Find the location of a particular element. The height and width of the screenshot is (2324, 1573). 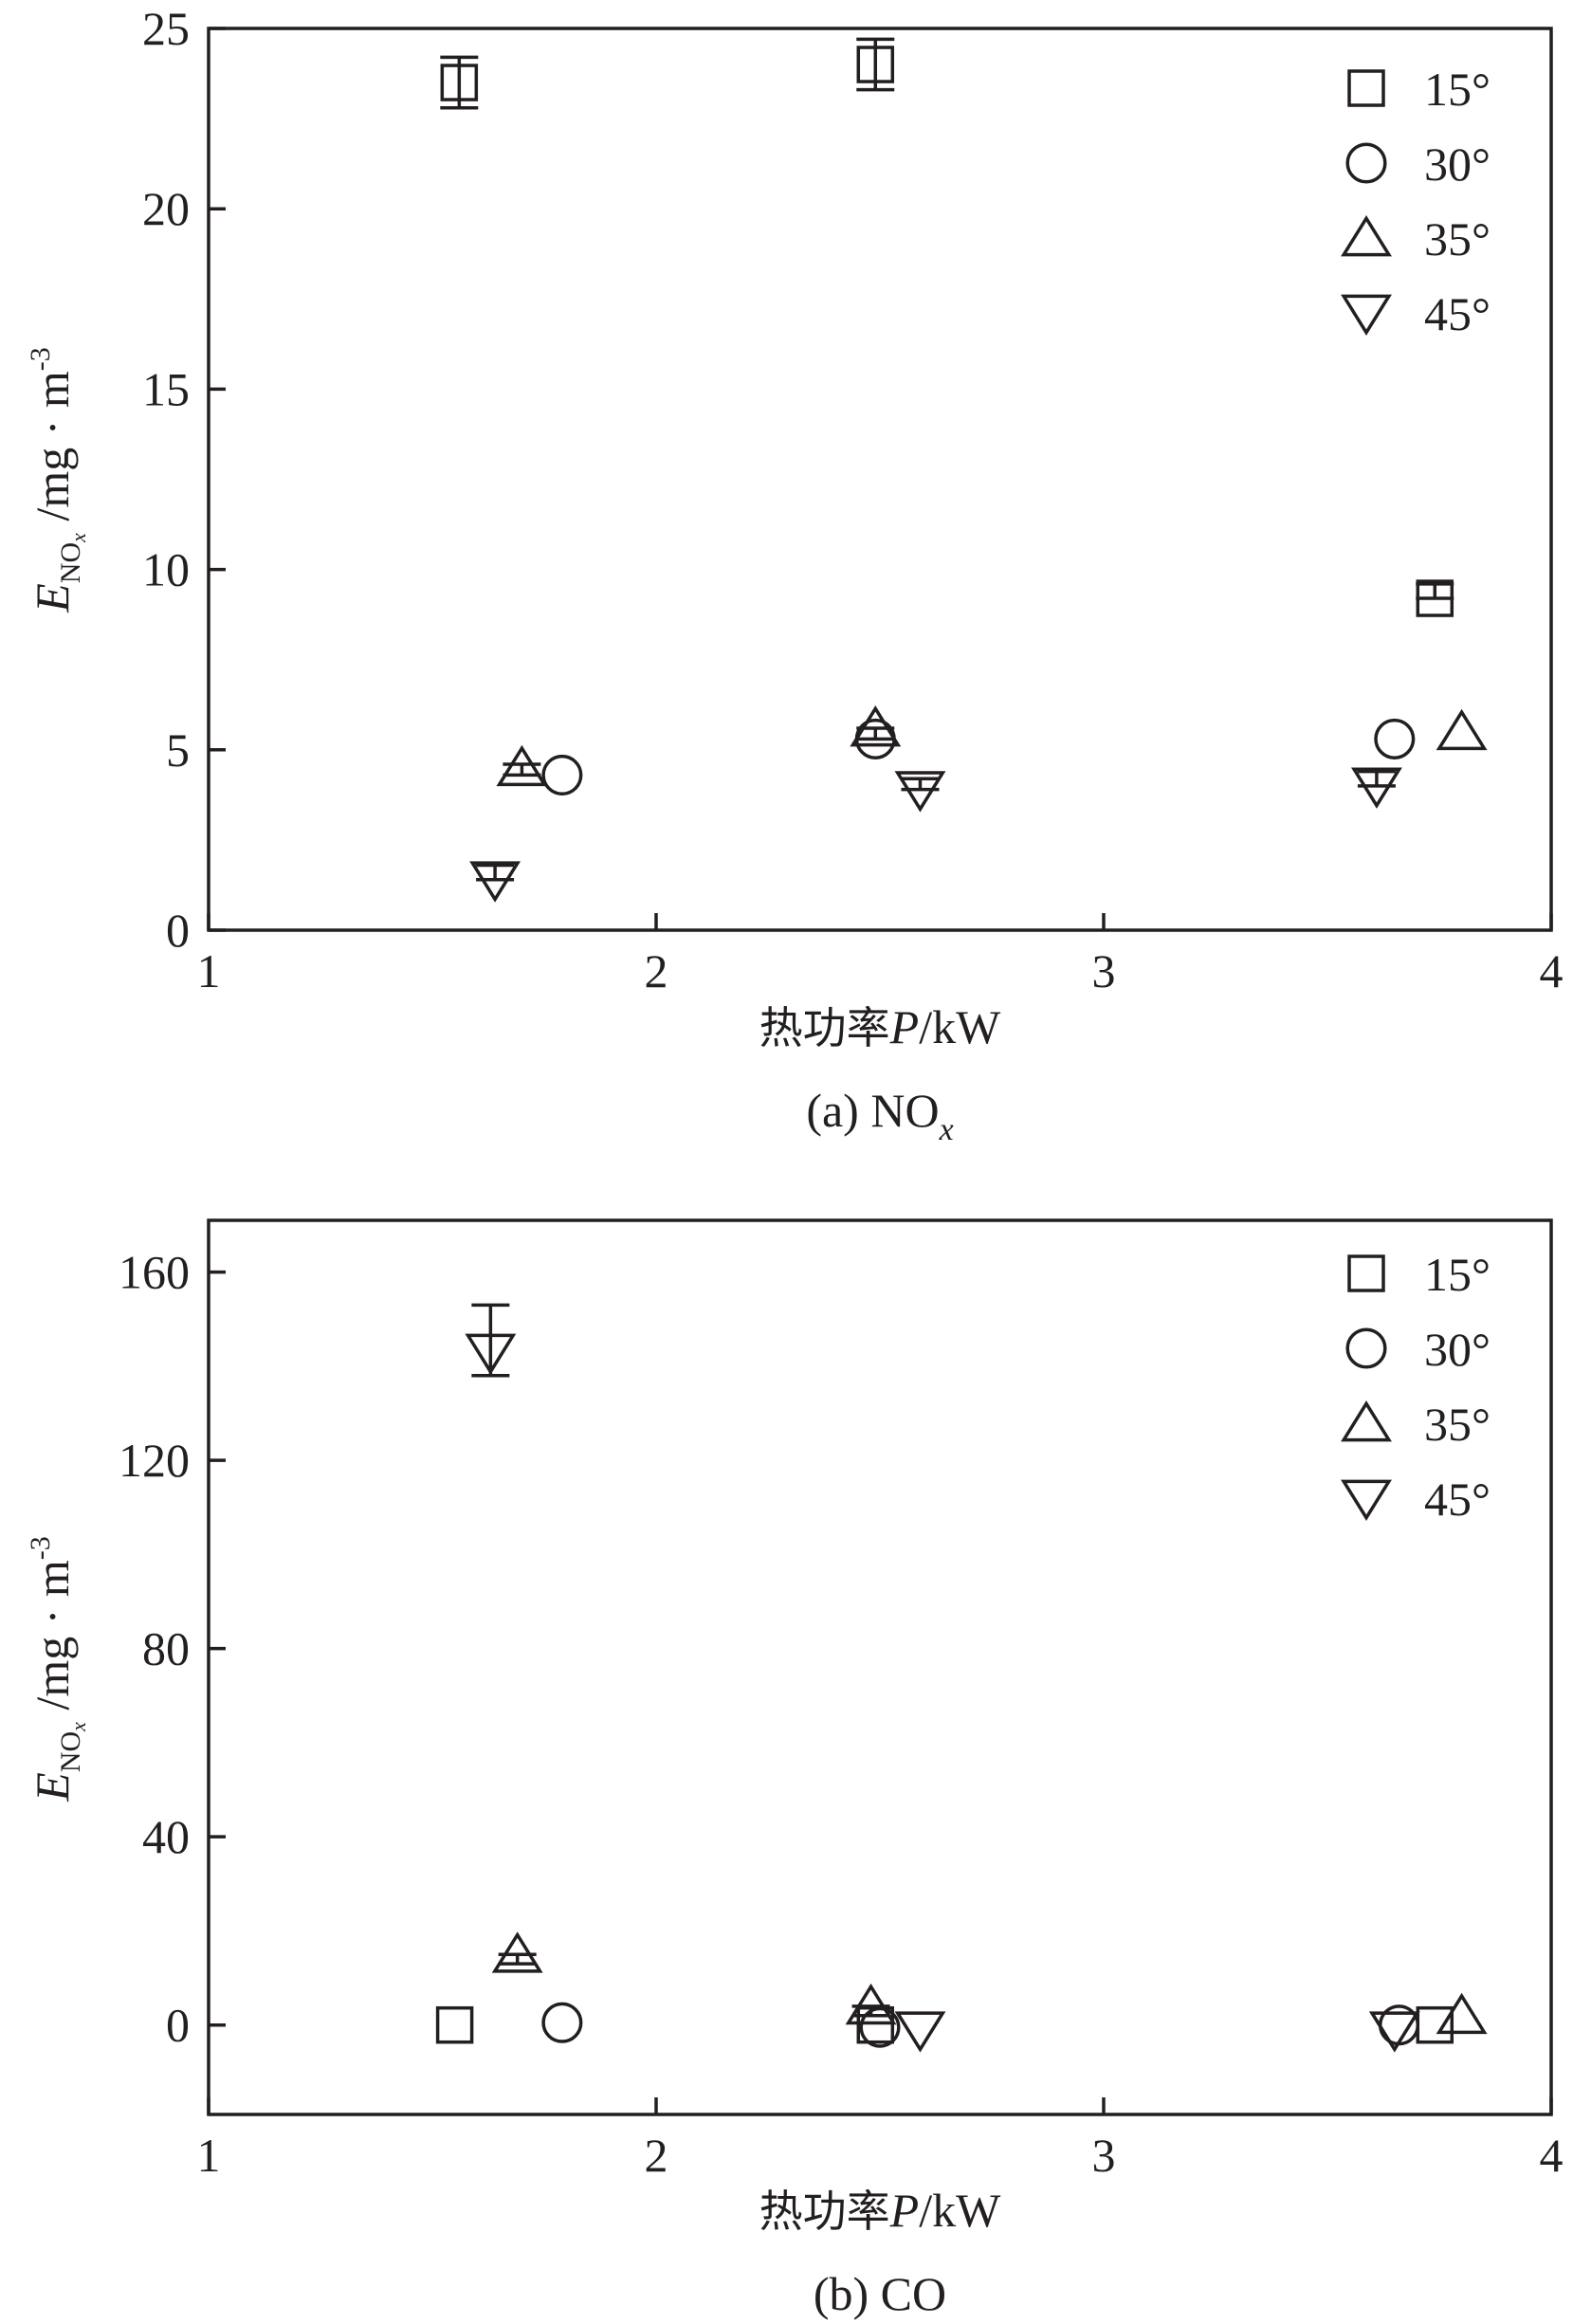

caption-prefix: (a) NO is located at coordinates (872, 1110).